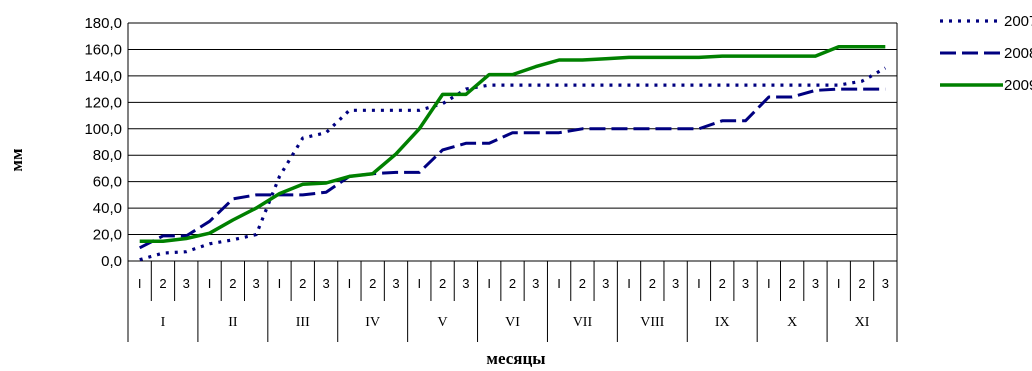 The width and height of the screenshot is (1032, 371). Describe the element at coordinates (443, 322) in the screenshot. I see `x-tick-label-month: V` at that location.